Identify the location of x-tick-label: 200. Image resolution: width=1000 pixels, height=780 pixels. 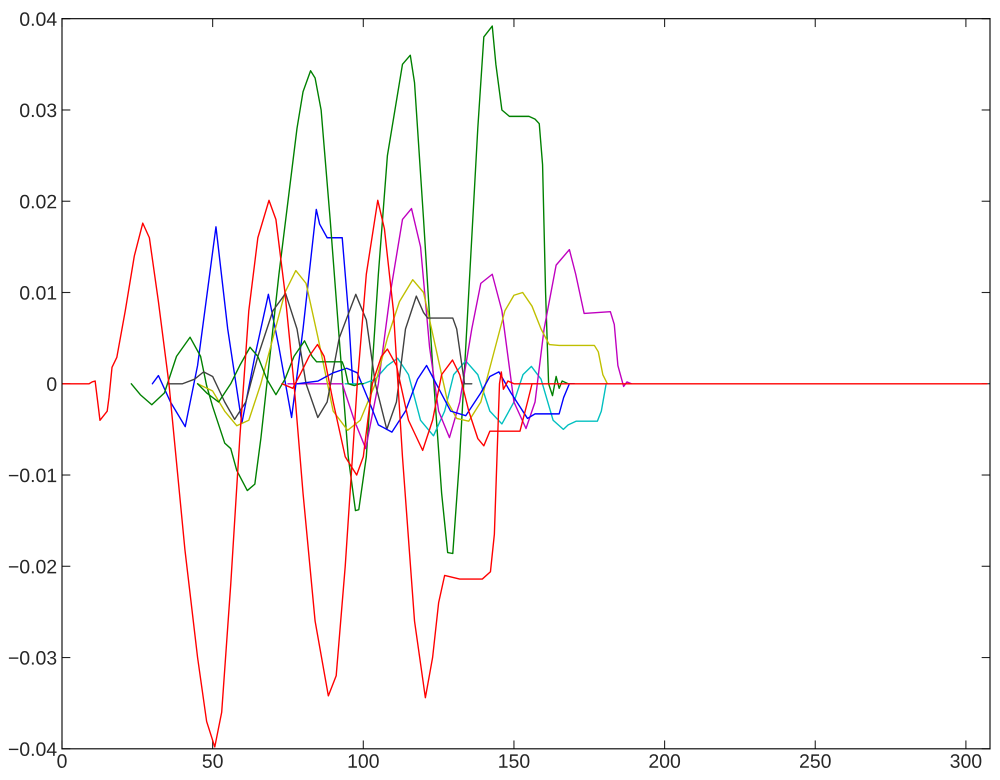
(664, 761).